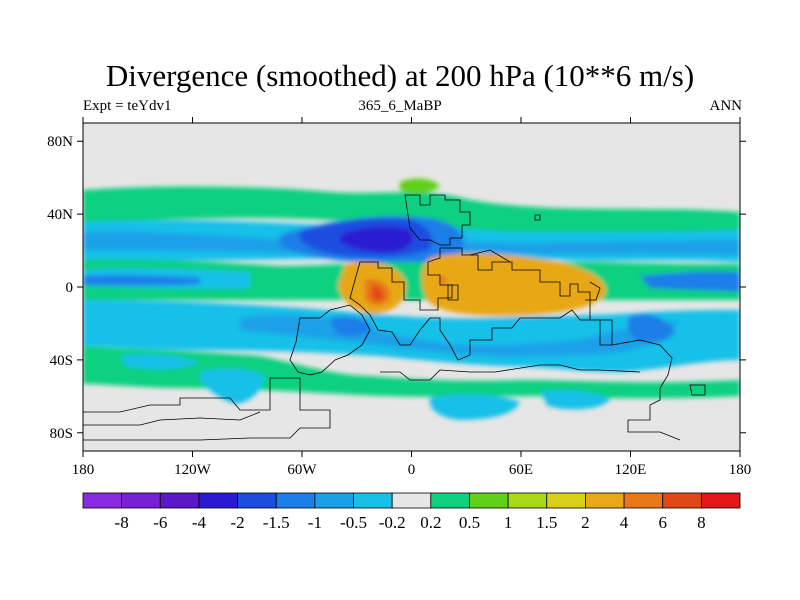 The height and width of the screenshot is (600, 800). What do you see at coordinates (453, 292) in the screenshot?
I see `arabia-outline` at bounding box center [453, 292].